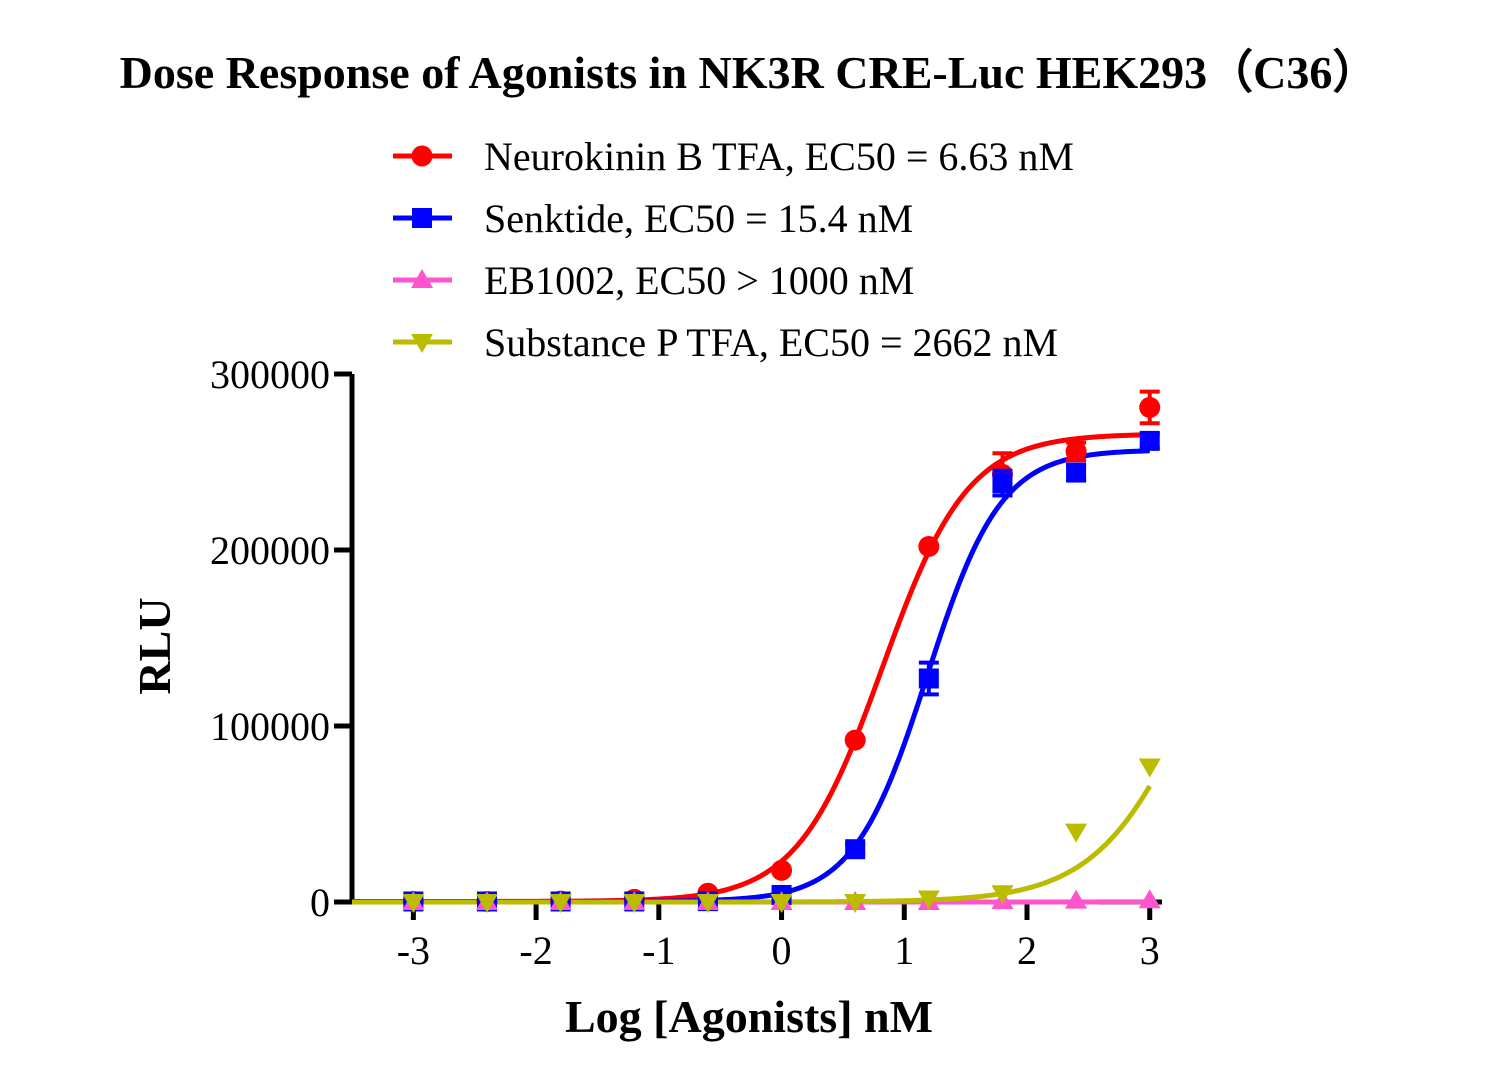  What do you see at coordinates (779, 156) in the screenshot?
I see `legend-label: Neurokinin B TFA, EC50 = 6.63 nM` at bounding box center [779, 156].